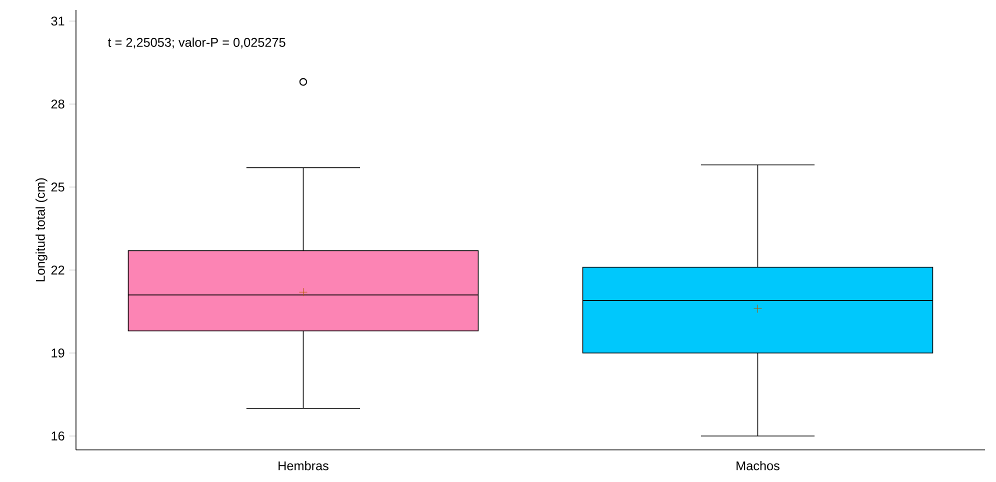 Image resolution: width=996 pixels, height=482 pixels. Describe the element at coordinates (42, 230) in the screenshot. I see `y-axis-title: Longitud total (cm)` at that location.